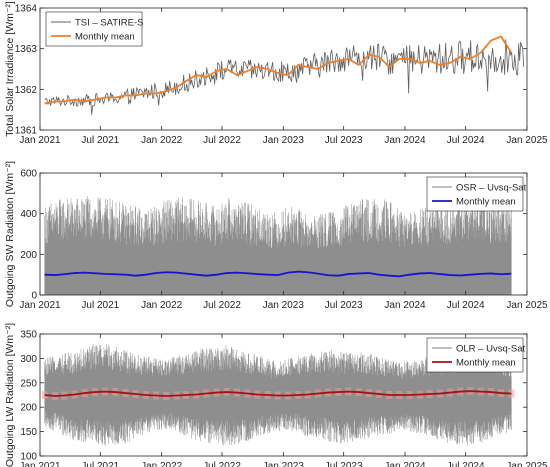 Image resolution: width=550 pixels, height=467 pixels. Describe the element at coordinates (26, 90) in the screenshot. I see `y-tick-label: 1362` at that location.